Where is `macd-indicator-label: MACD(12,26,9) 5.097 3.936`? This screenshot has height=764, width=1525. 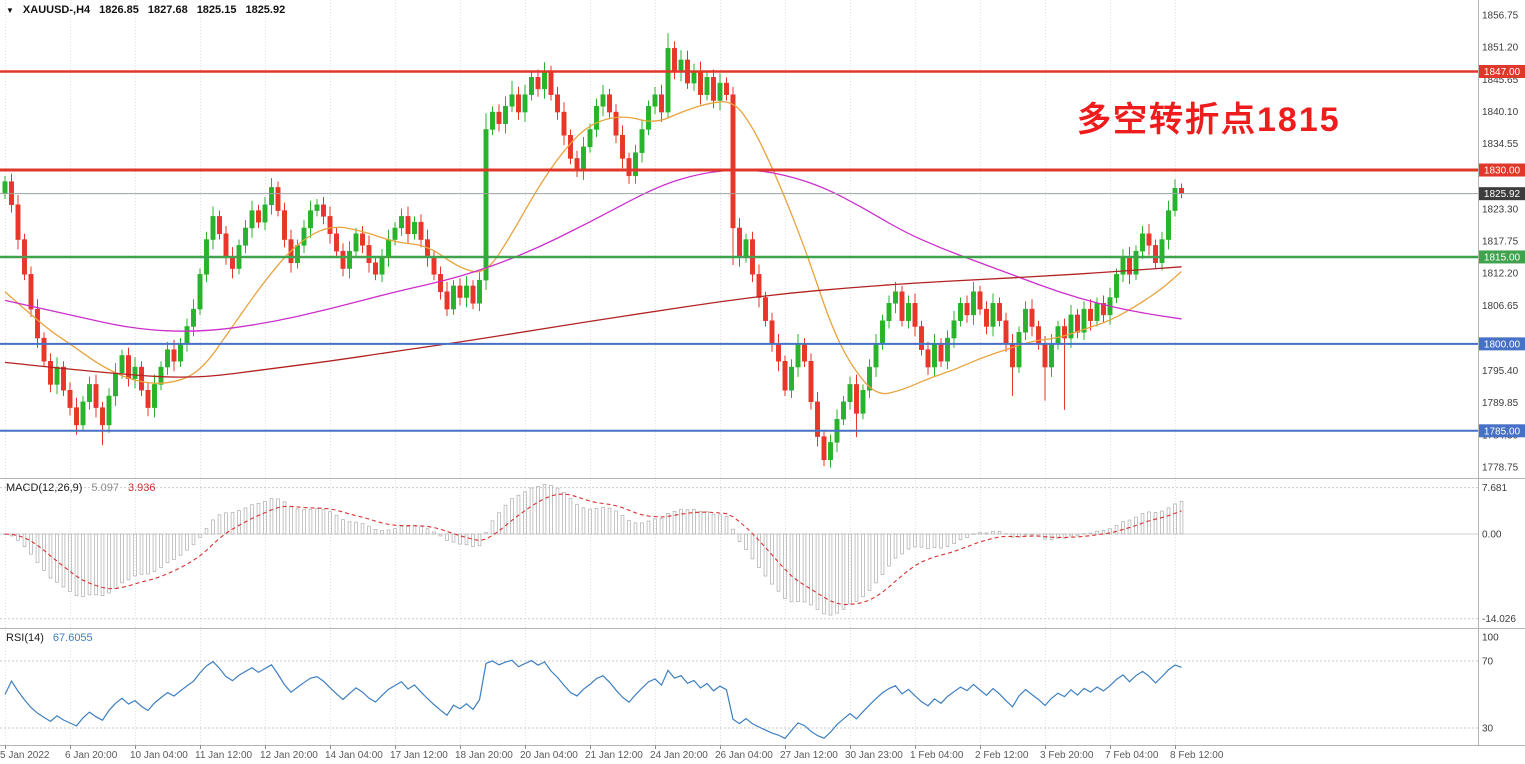
macd-indicator-label: MACD(12,26,9) 5.097 3.936 is located at coordinates (80, 488).